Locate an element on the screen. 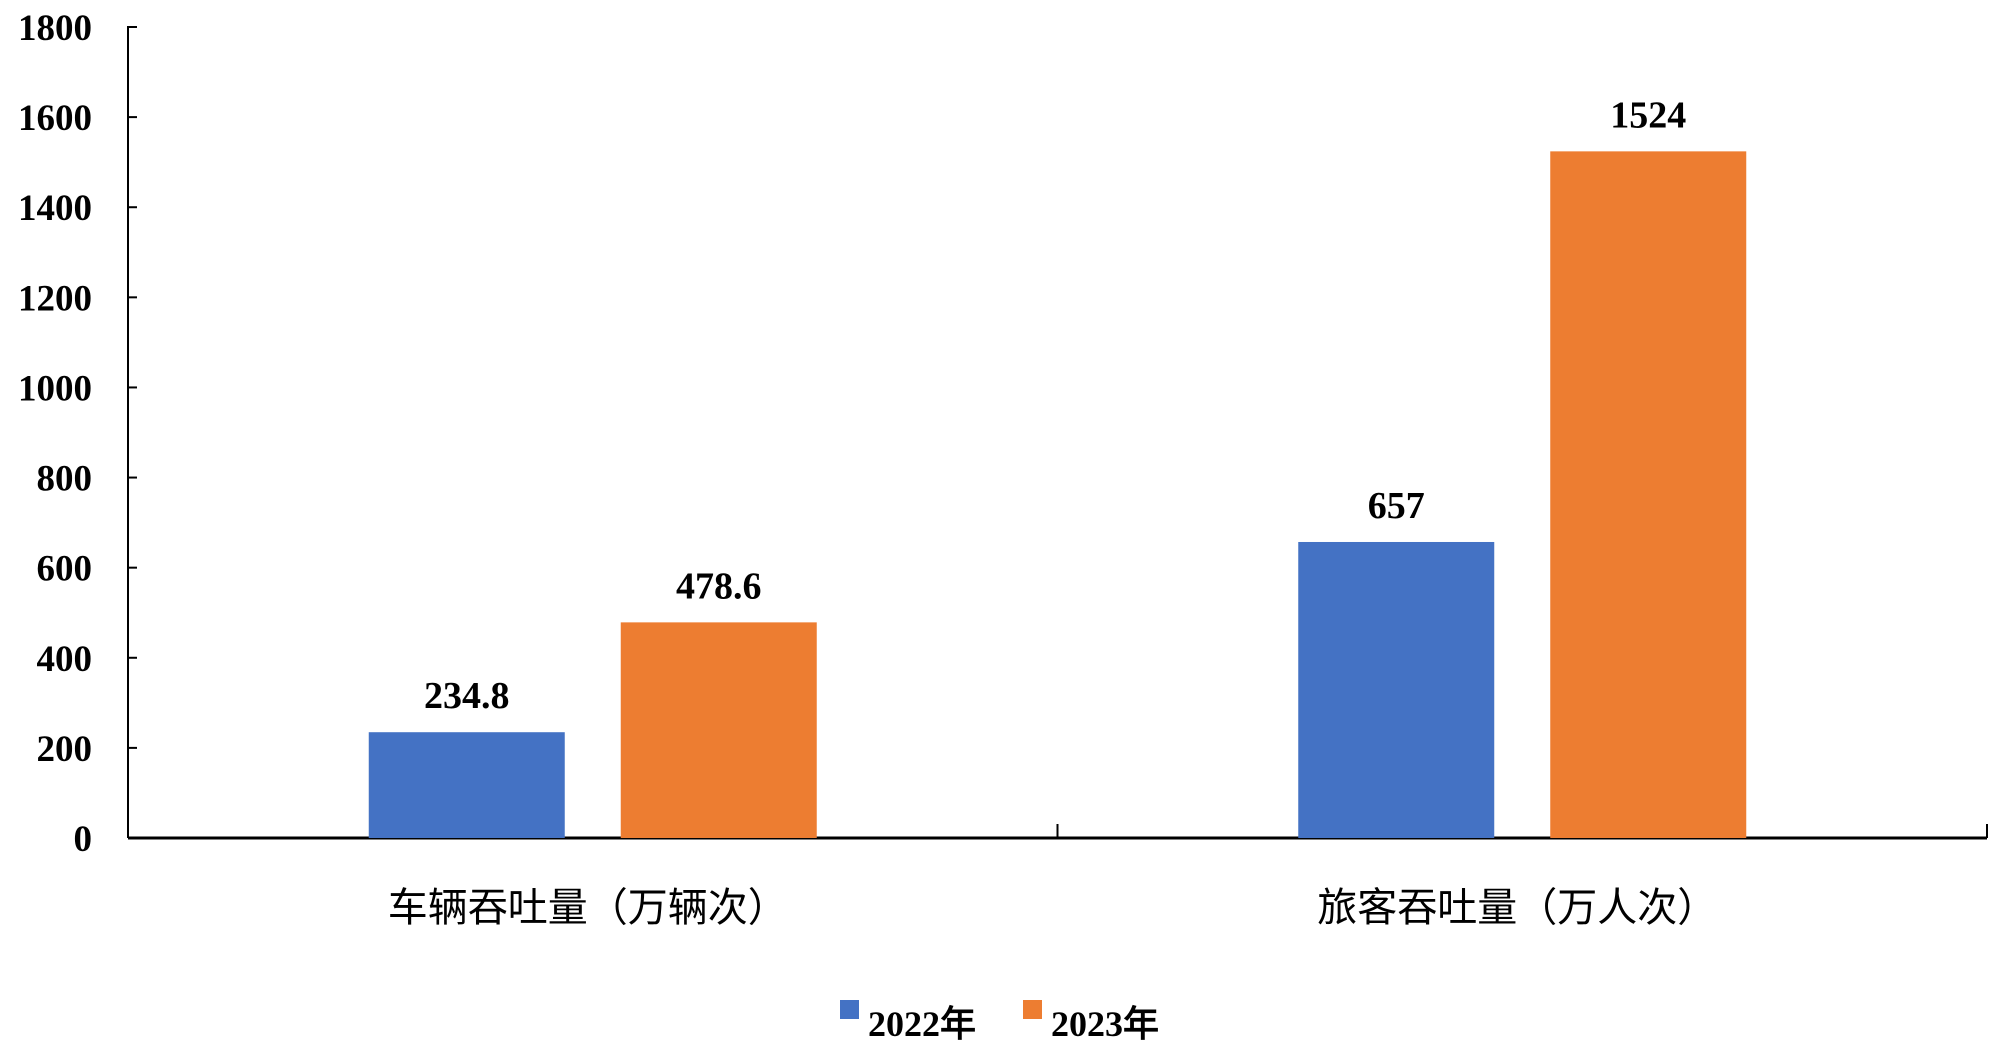 The height and width of the screenshot is (1052, 2000). data-label: 234.8 is located at coordinates (467, 696).